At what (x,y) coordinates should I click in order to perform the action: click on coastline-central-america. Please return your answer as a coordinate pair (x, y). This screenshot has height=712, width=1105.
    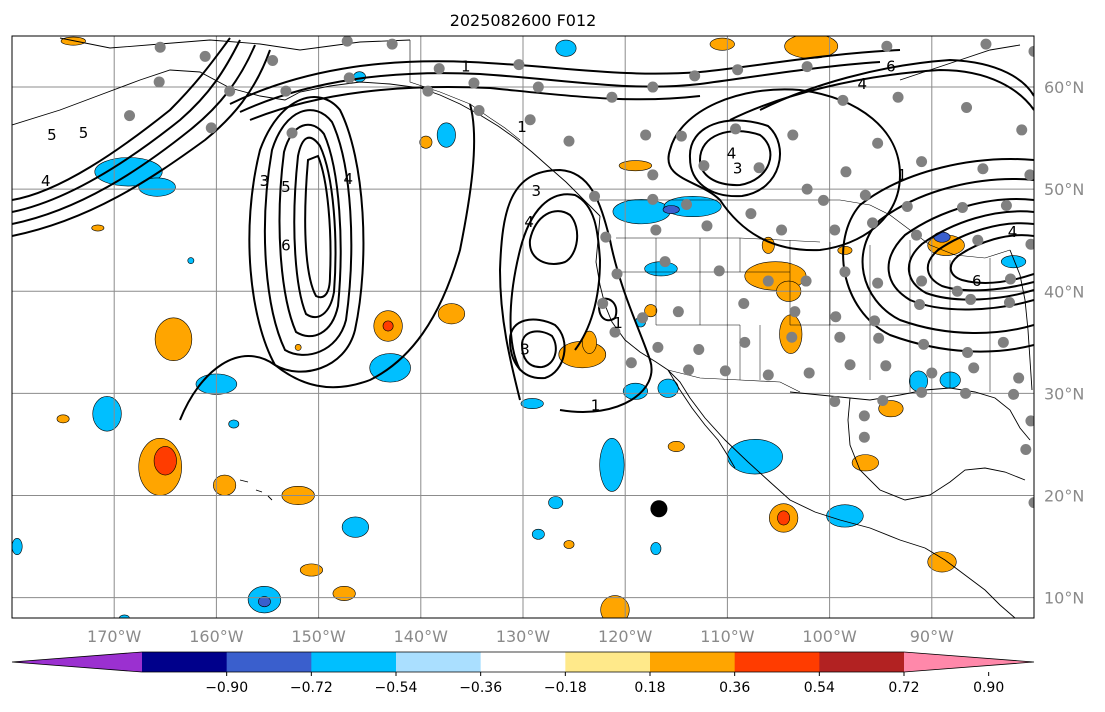
    Looking at the image, I should click on (970, 582).